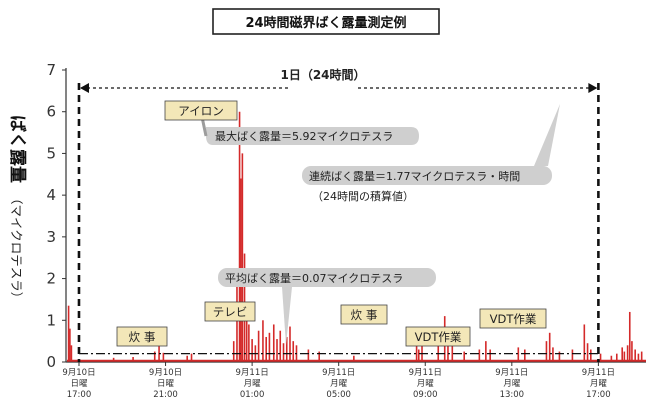  What do you see at coordinates (165, 395) in the screenshot?
I see `x-tick-label: 21:00` at bounding box center [165, 395].